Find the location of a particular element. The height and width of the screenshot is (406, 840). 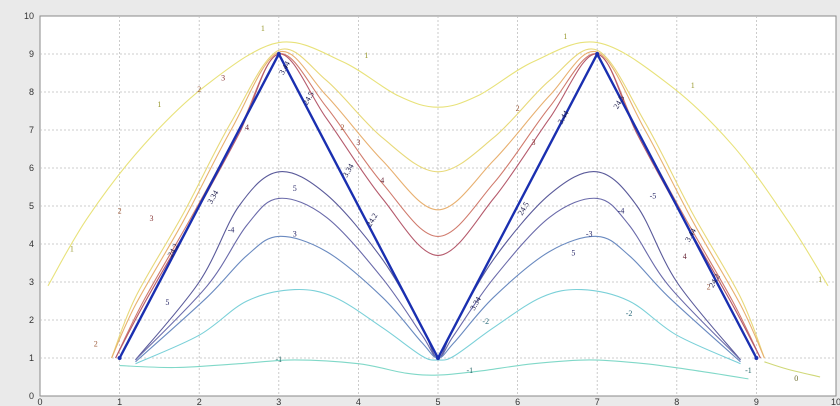

y-tick-label: 3 is located at coordinates (31, 282).